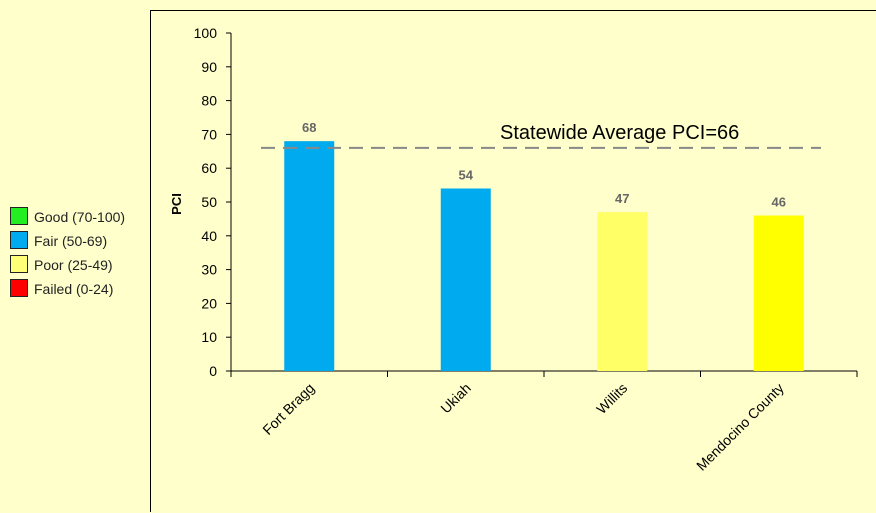 This screenshot has width=876, height=513. What do you see at coordinates (213, 371) in the screenshot?
I see `y-tick-label: 0` at bounding box center [213, 371].